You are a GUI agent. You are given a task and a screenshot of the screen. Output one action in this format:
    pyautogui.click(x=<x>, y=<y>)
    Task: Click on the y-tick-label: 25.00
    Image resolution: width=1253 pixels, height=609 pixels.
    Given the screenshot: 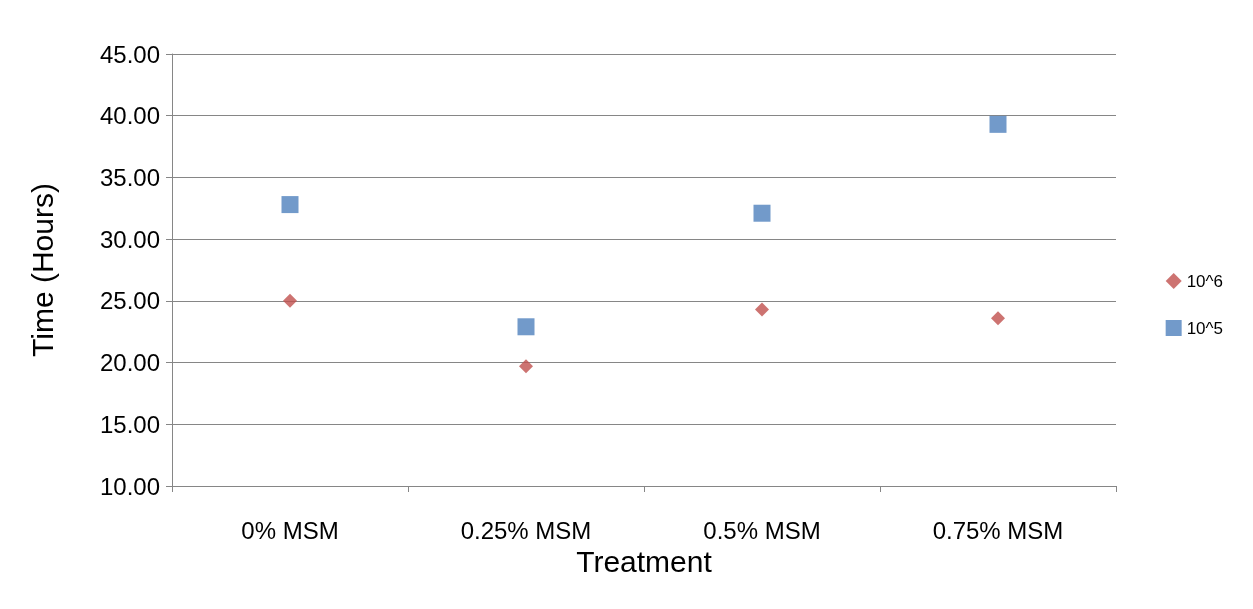 What is the action you would take?
    pyautogui.click(x=129, y=301)
    